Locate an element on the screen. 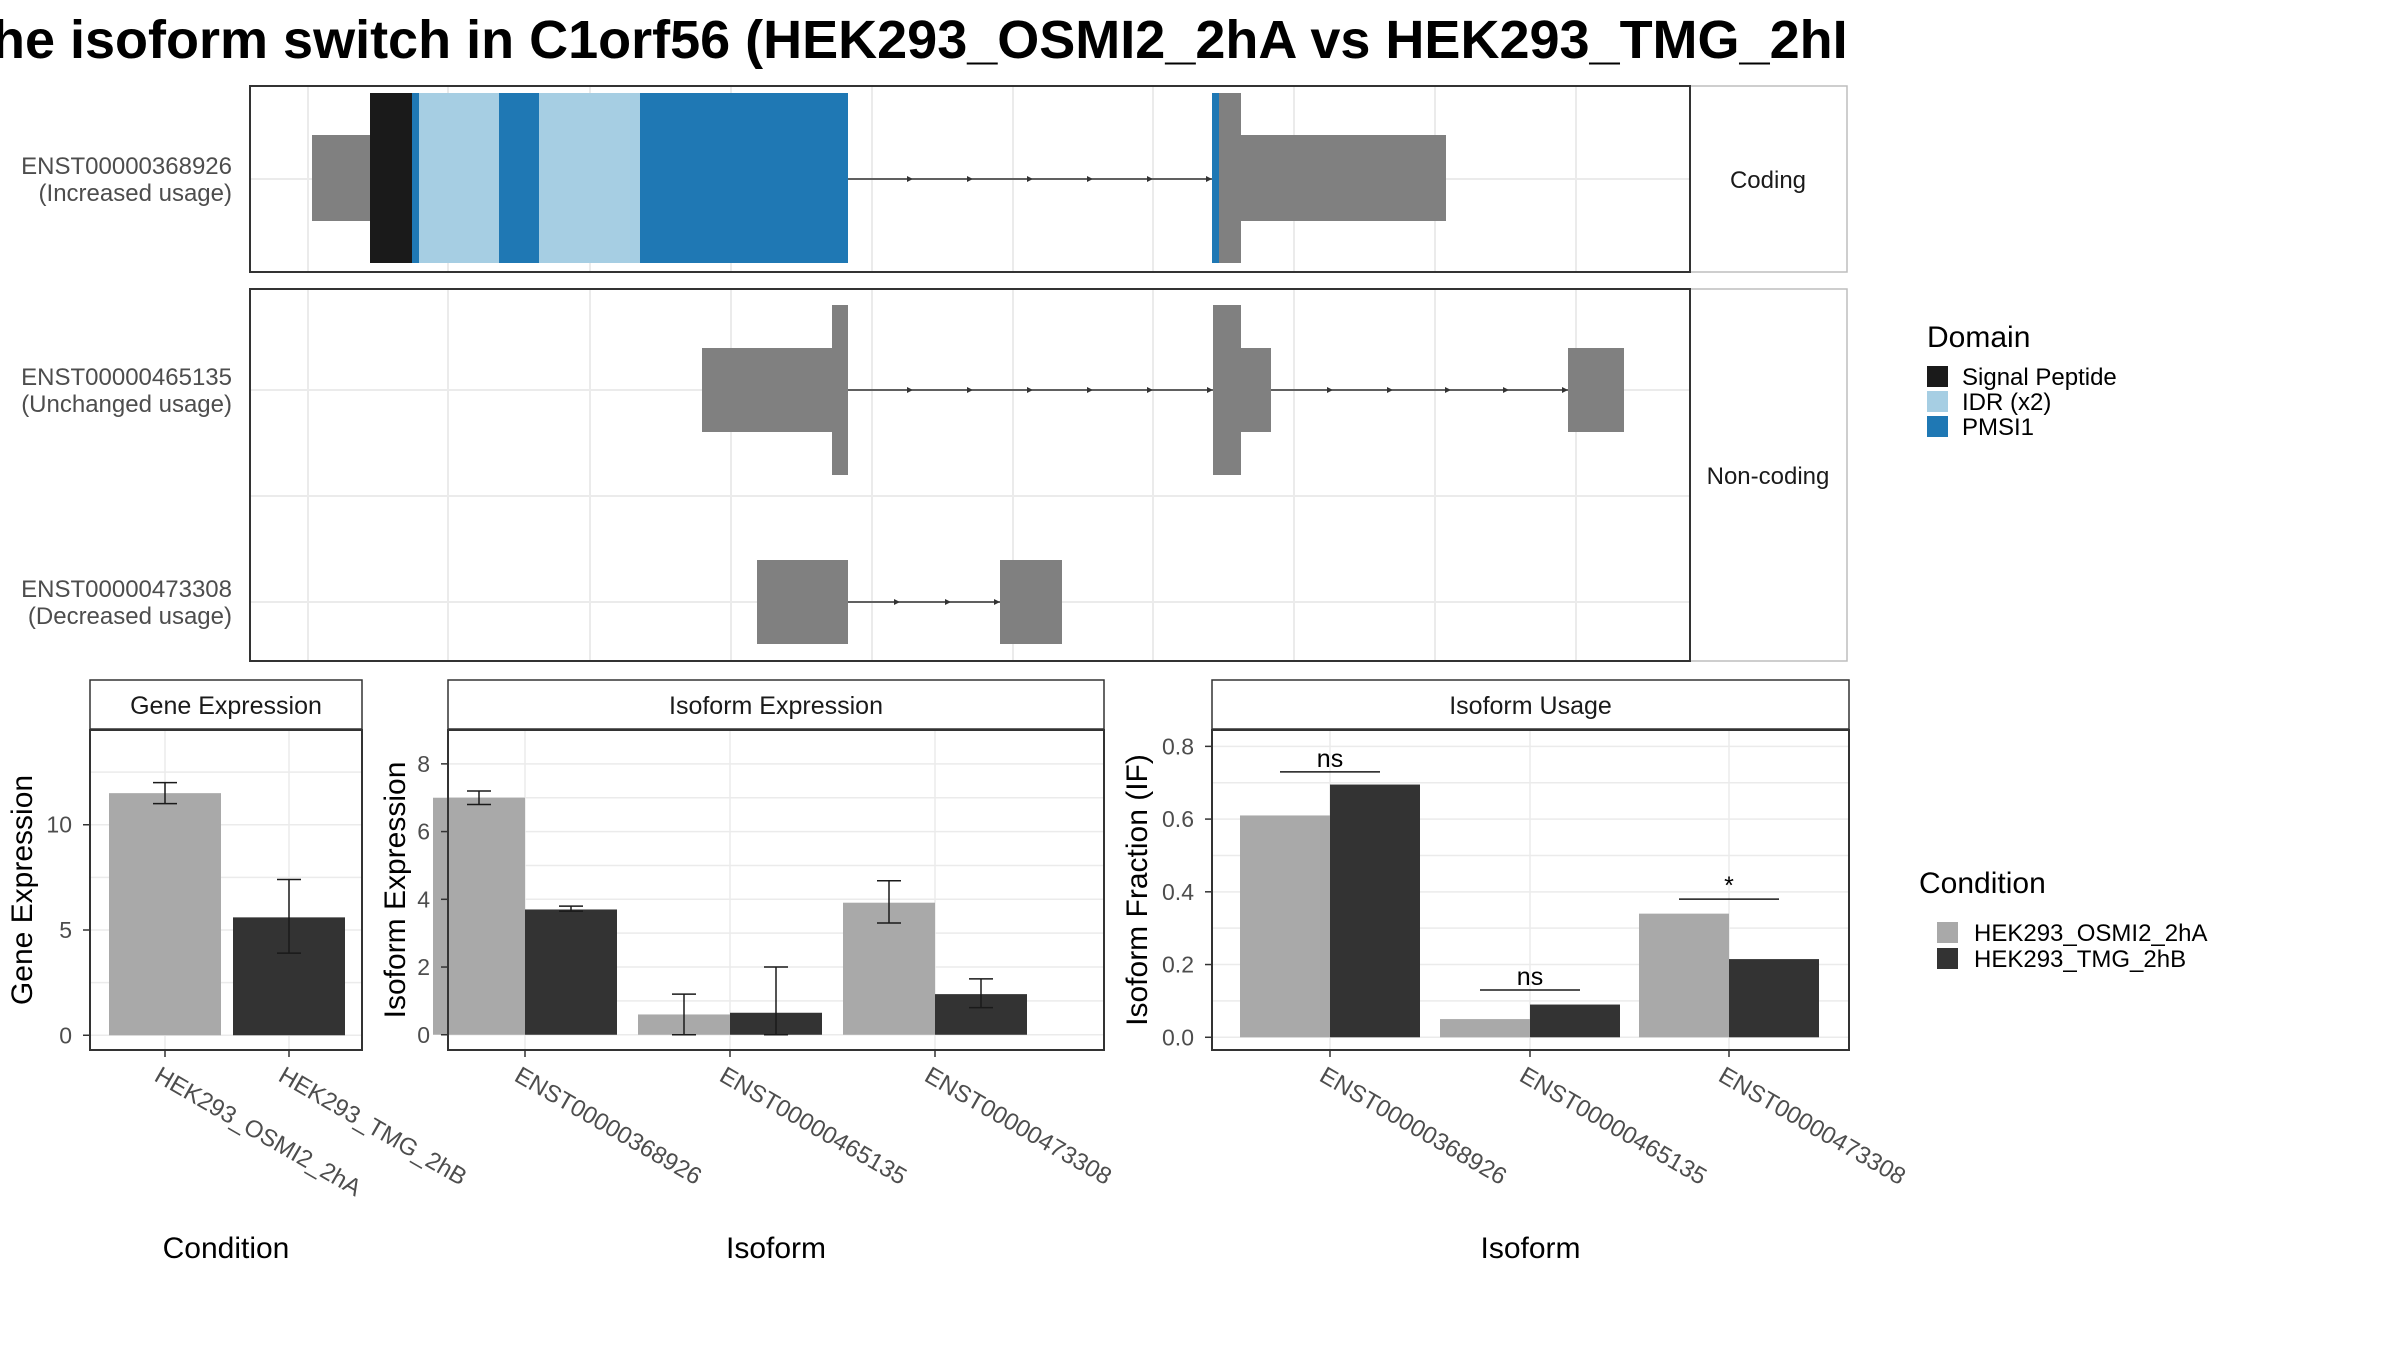 Image resolution: width=2400 pixels, height=1350 pixels. chart-title: Isoform Expression is located at coordinates (776, 706).